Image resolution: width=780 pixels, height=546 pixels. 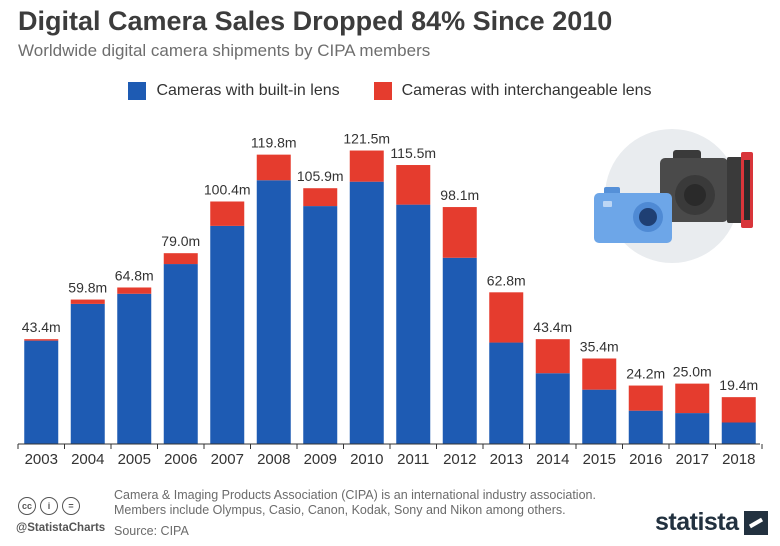 What do you see at coordinates (413, 324) in the screenshot?
I see `bar-builtin-2011` at bounding box center [413, 324].